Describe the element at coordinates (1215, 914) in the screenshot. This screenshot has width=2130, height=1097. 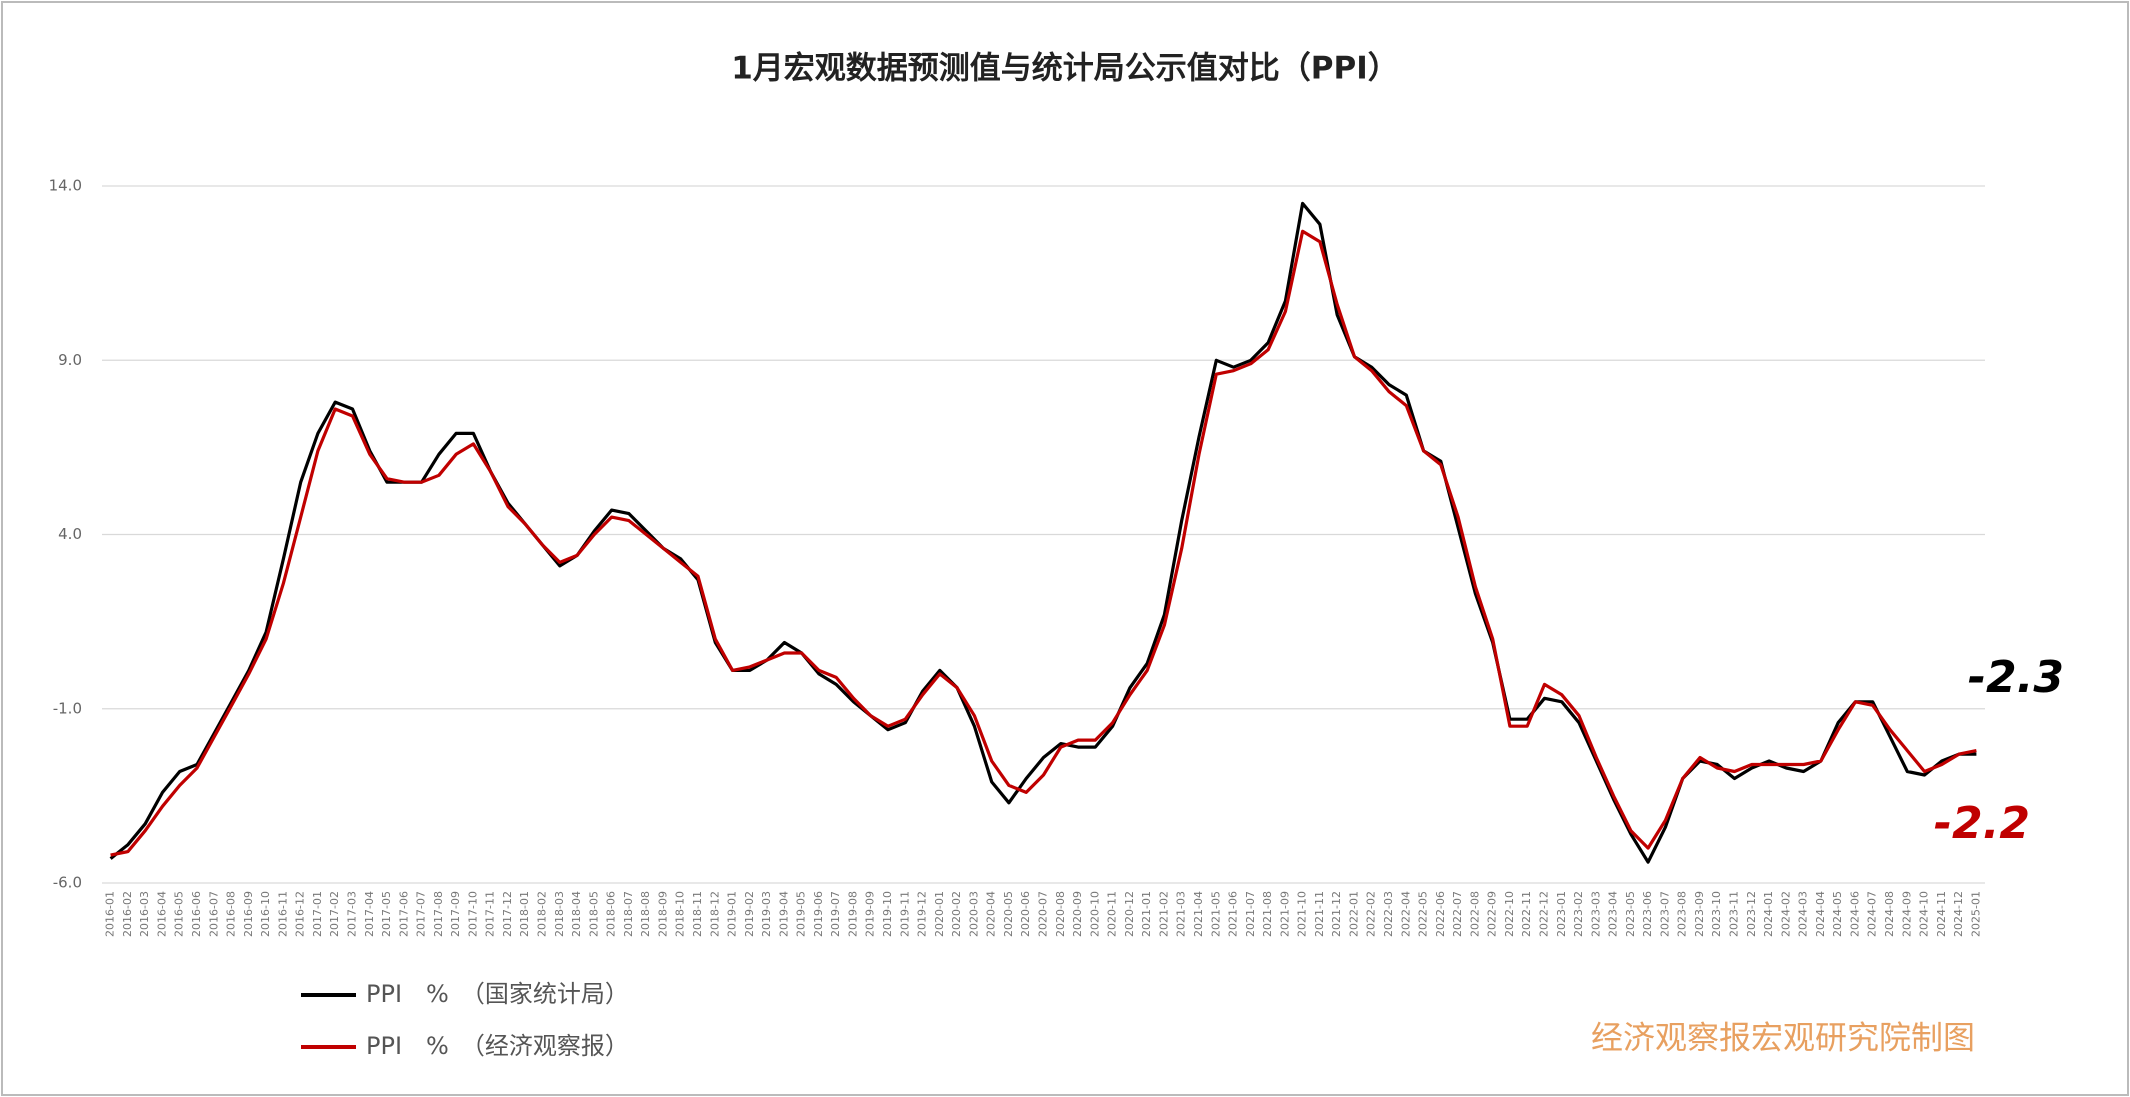
I see `x-tick-label: 2021-05` at that location.